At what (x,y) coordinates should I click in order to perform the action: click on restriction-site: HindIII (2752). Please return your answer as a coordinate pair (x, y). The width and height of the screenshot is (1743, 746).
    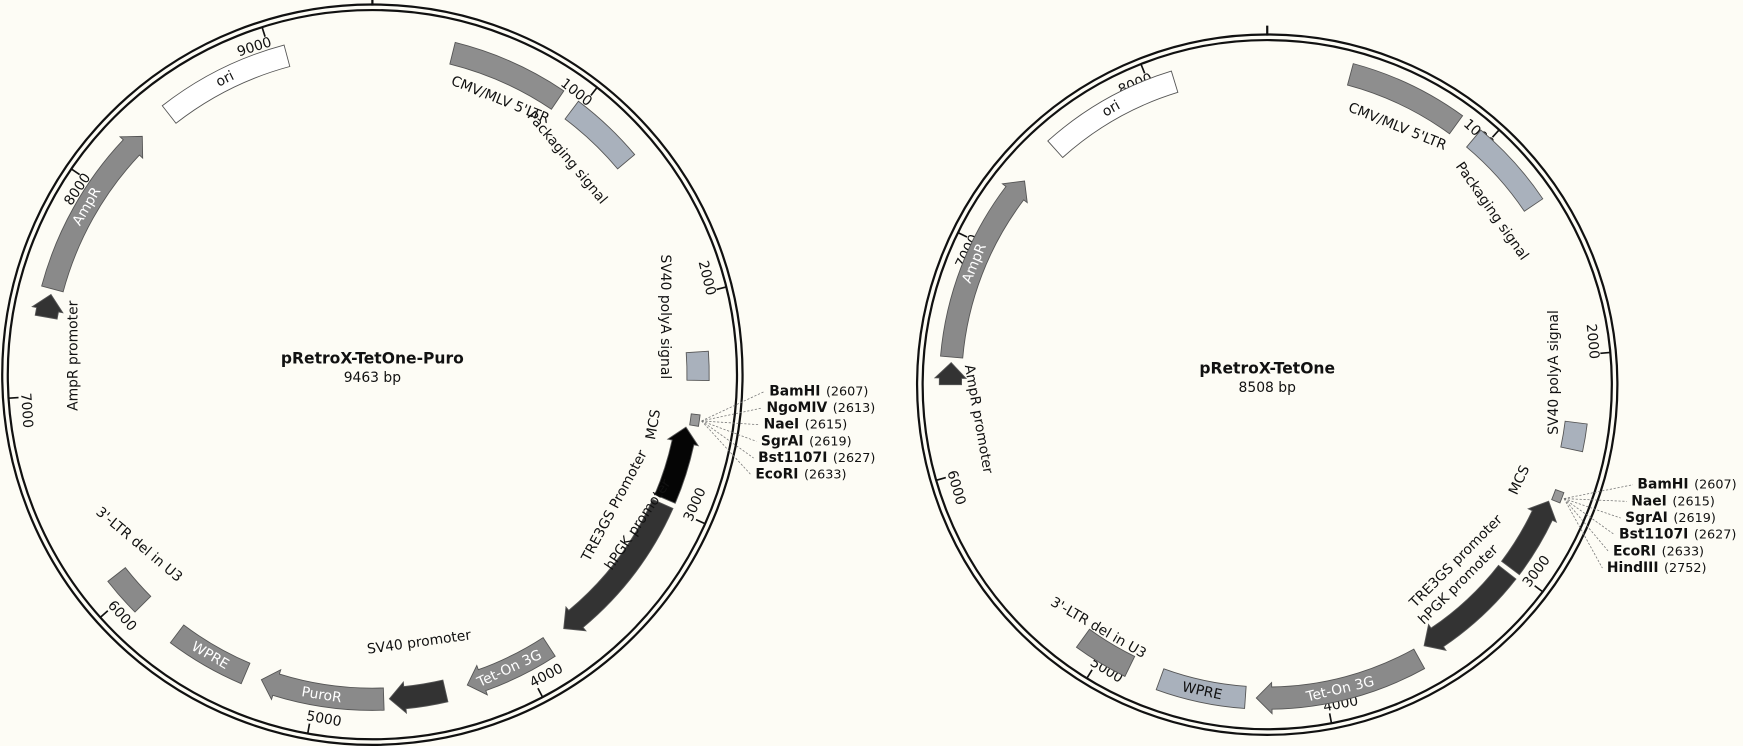
    Looking at the image, I should click on (1657, 568).